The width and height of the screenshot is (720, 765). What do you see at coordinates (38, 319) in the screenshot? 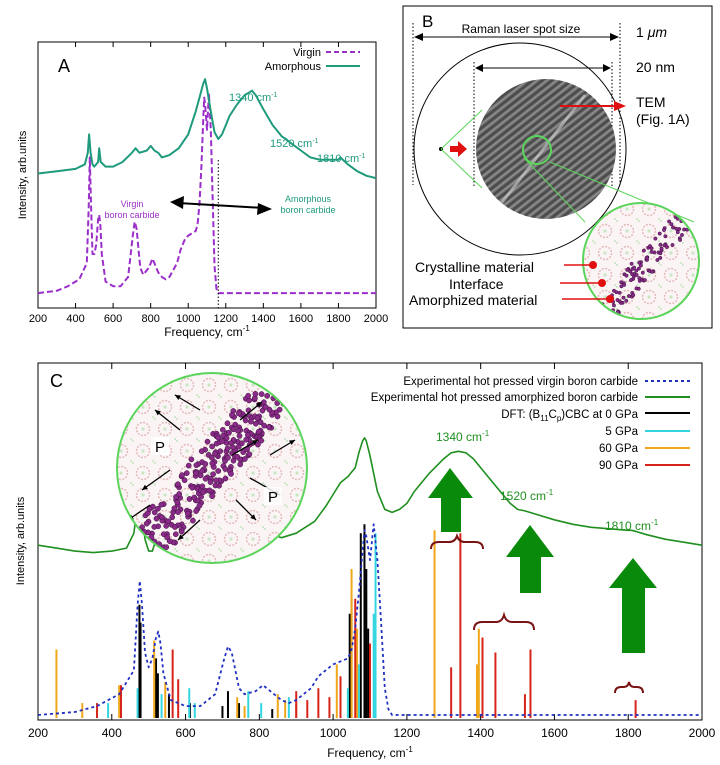
I see `panel-a-tick-label: 200` at bounding box center [38, 319].